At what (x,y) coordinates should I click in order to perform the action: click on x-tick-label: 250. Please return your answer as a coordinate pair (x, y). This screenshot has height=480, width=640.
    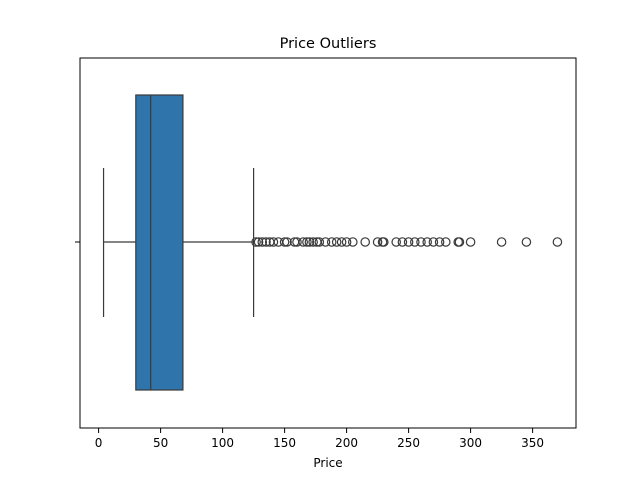
    Looking at the image, I should click on (408, 443).